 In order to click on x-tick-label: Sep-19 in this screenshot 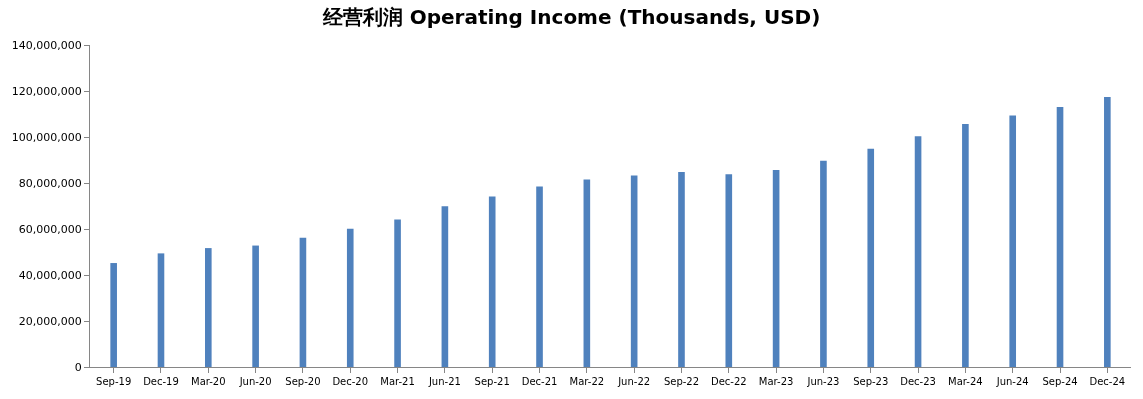, I will do `click(114, 381)`.